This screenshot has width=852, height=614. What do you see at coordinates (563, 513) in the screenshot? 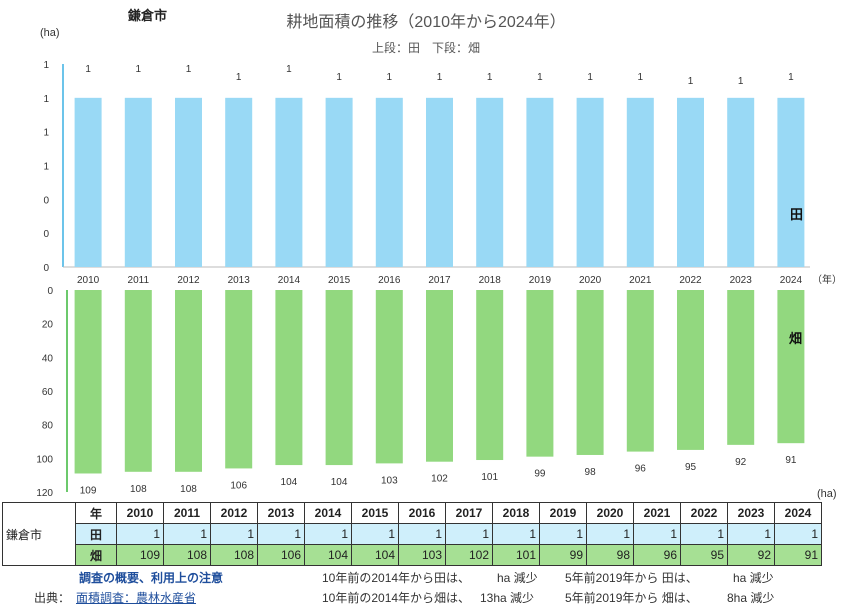
I see `table-year-cell: 2019` at bounding box center [563, 513].